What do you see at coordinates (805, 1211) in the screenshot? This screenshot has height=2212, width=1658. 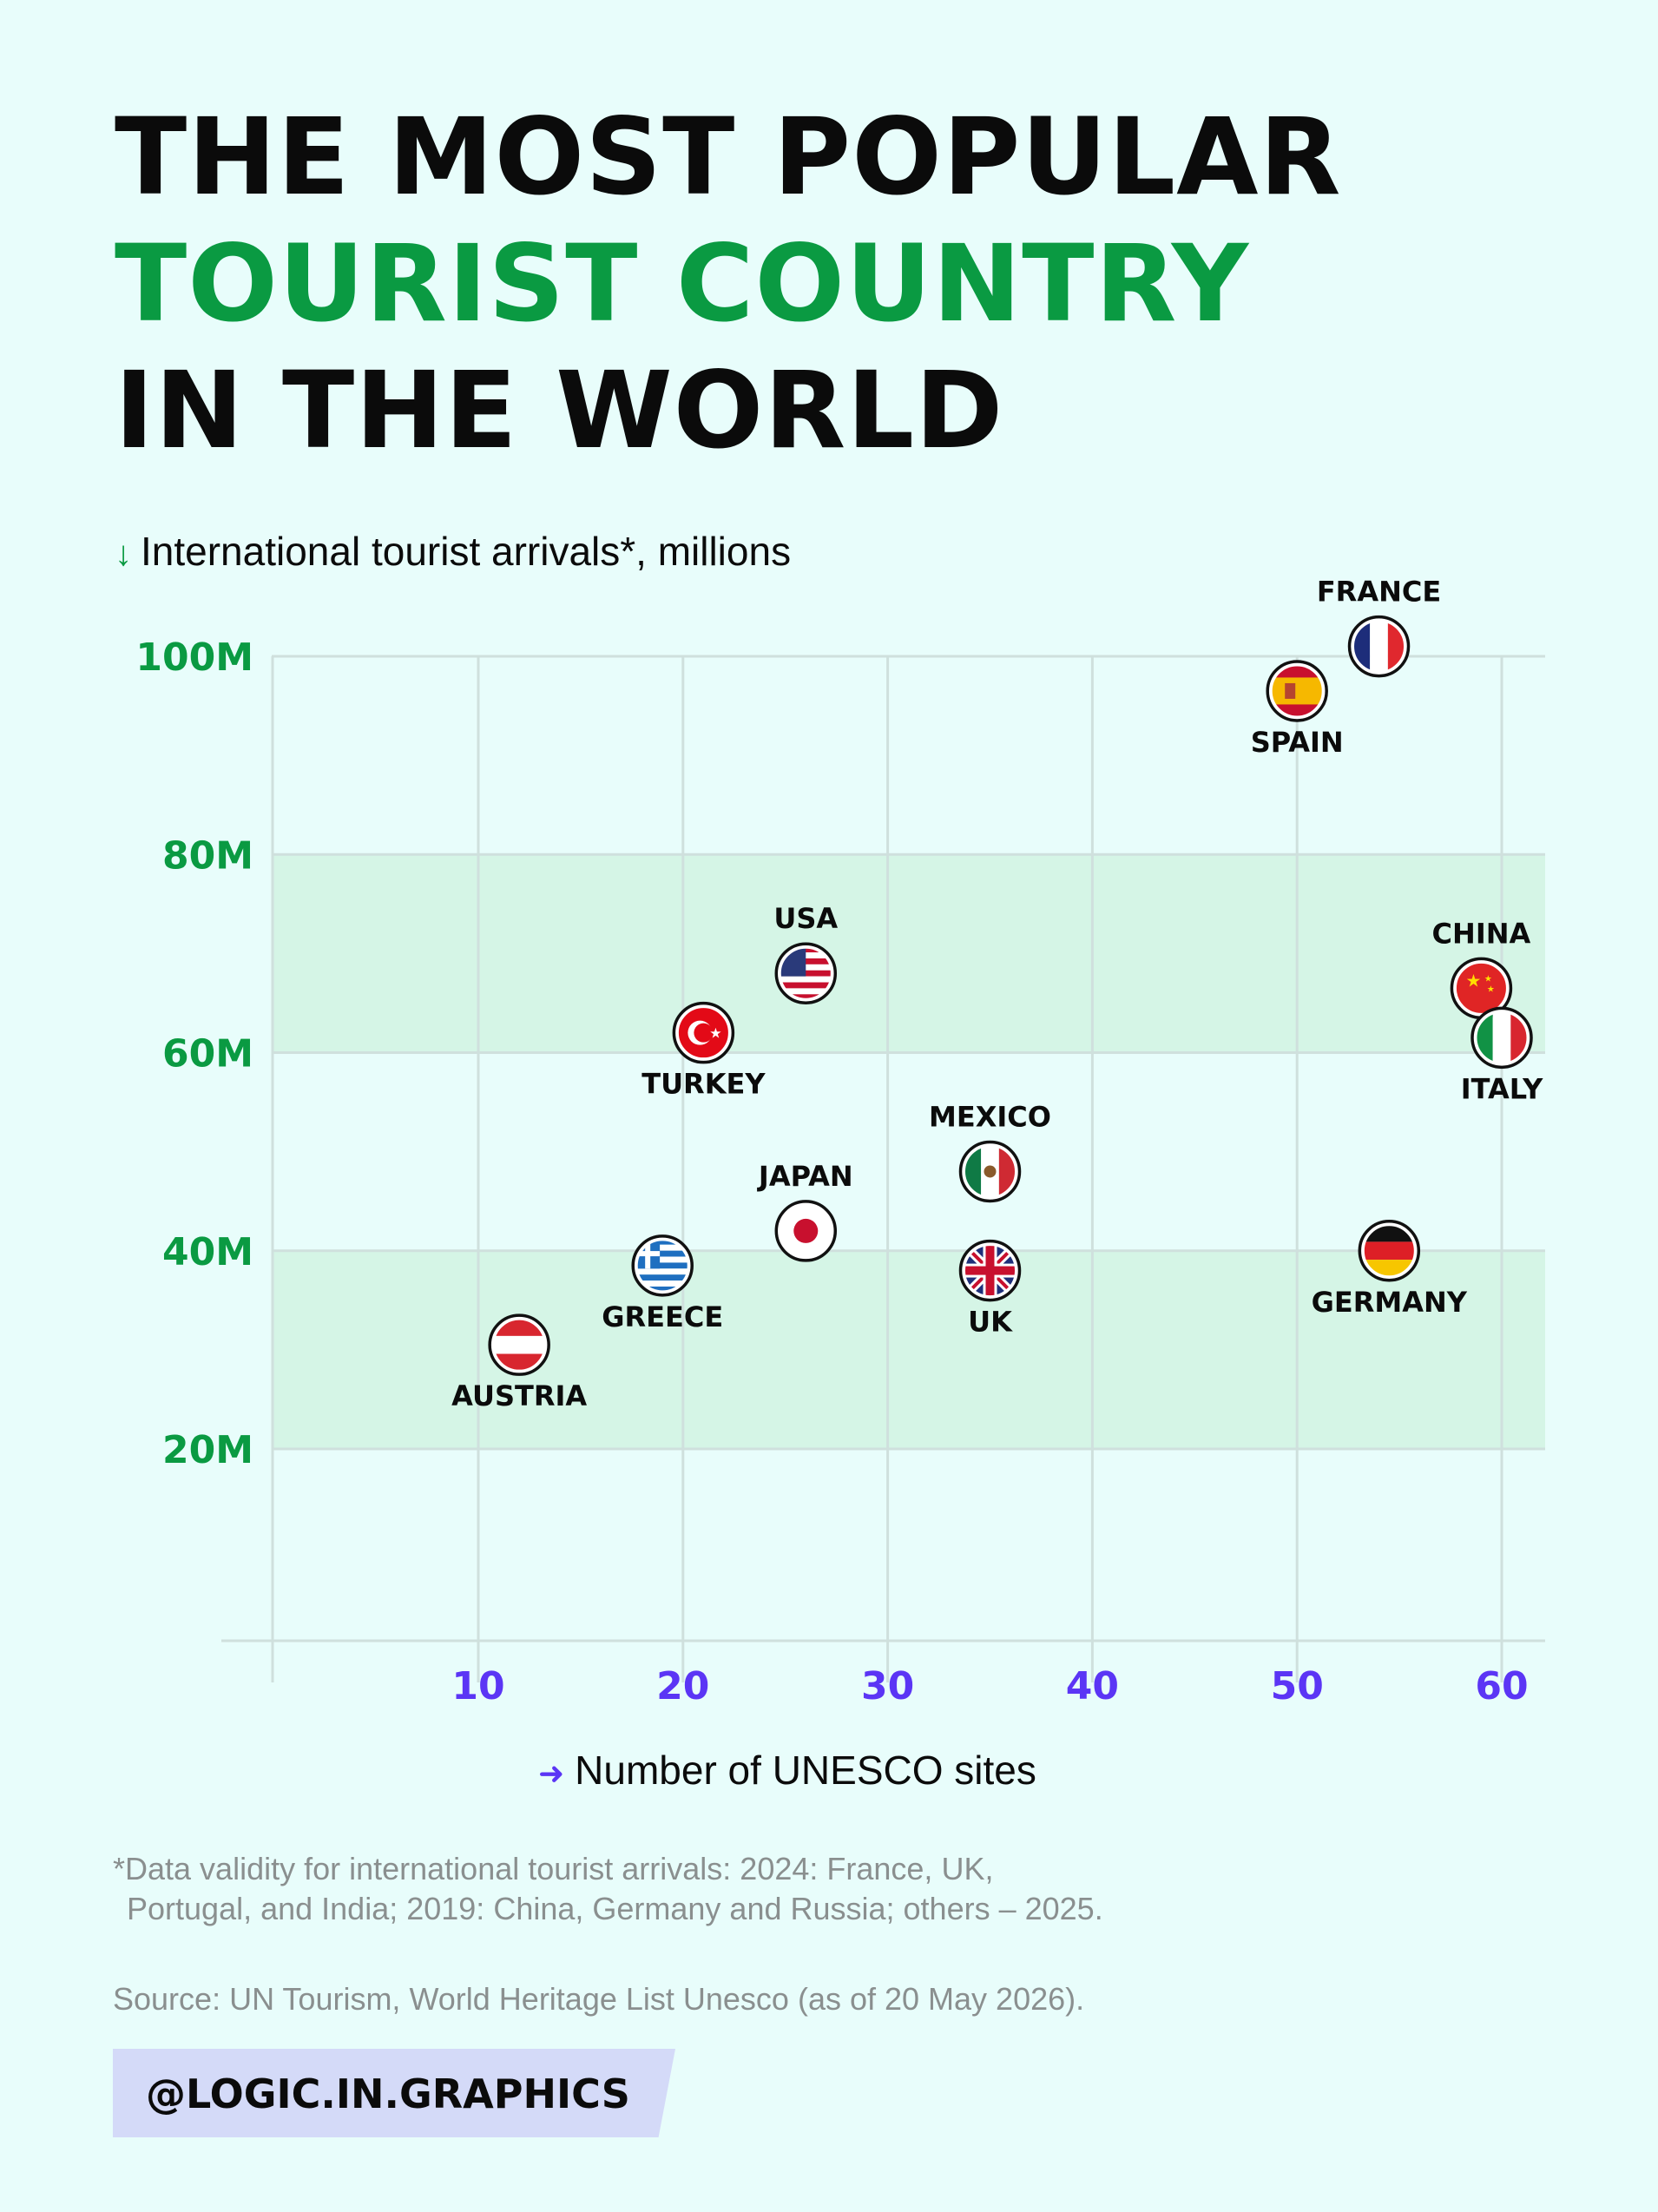 I see `point-japan: JAPAN` at bounding box center [805, 1211].